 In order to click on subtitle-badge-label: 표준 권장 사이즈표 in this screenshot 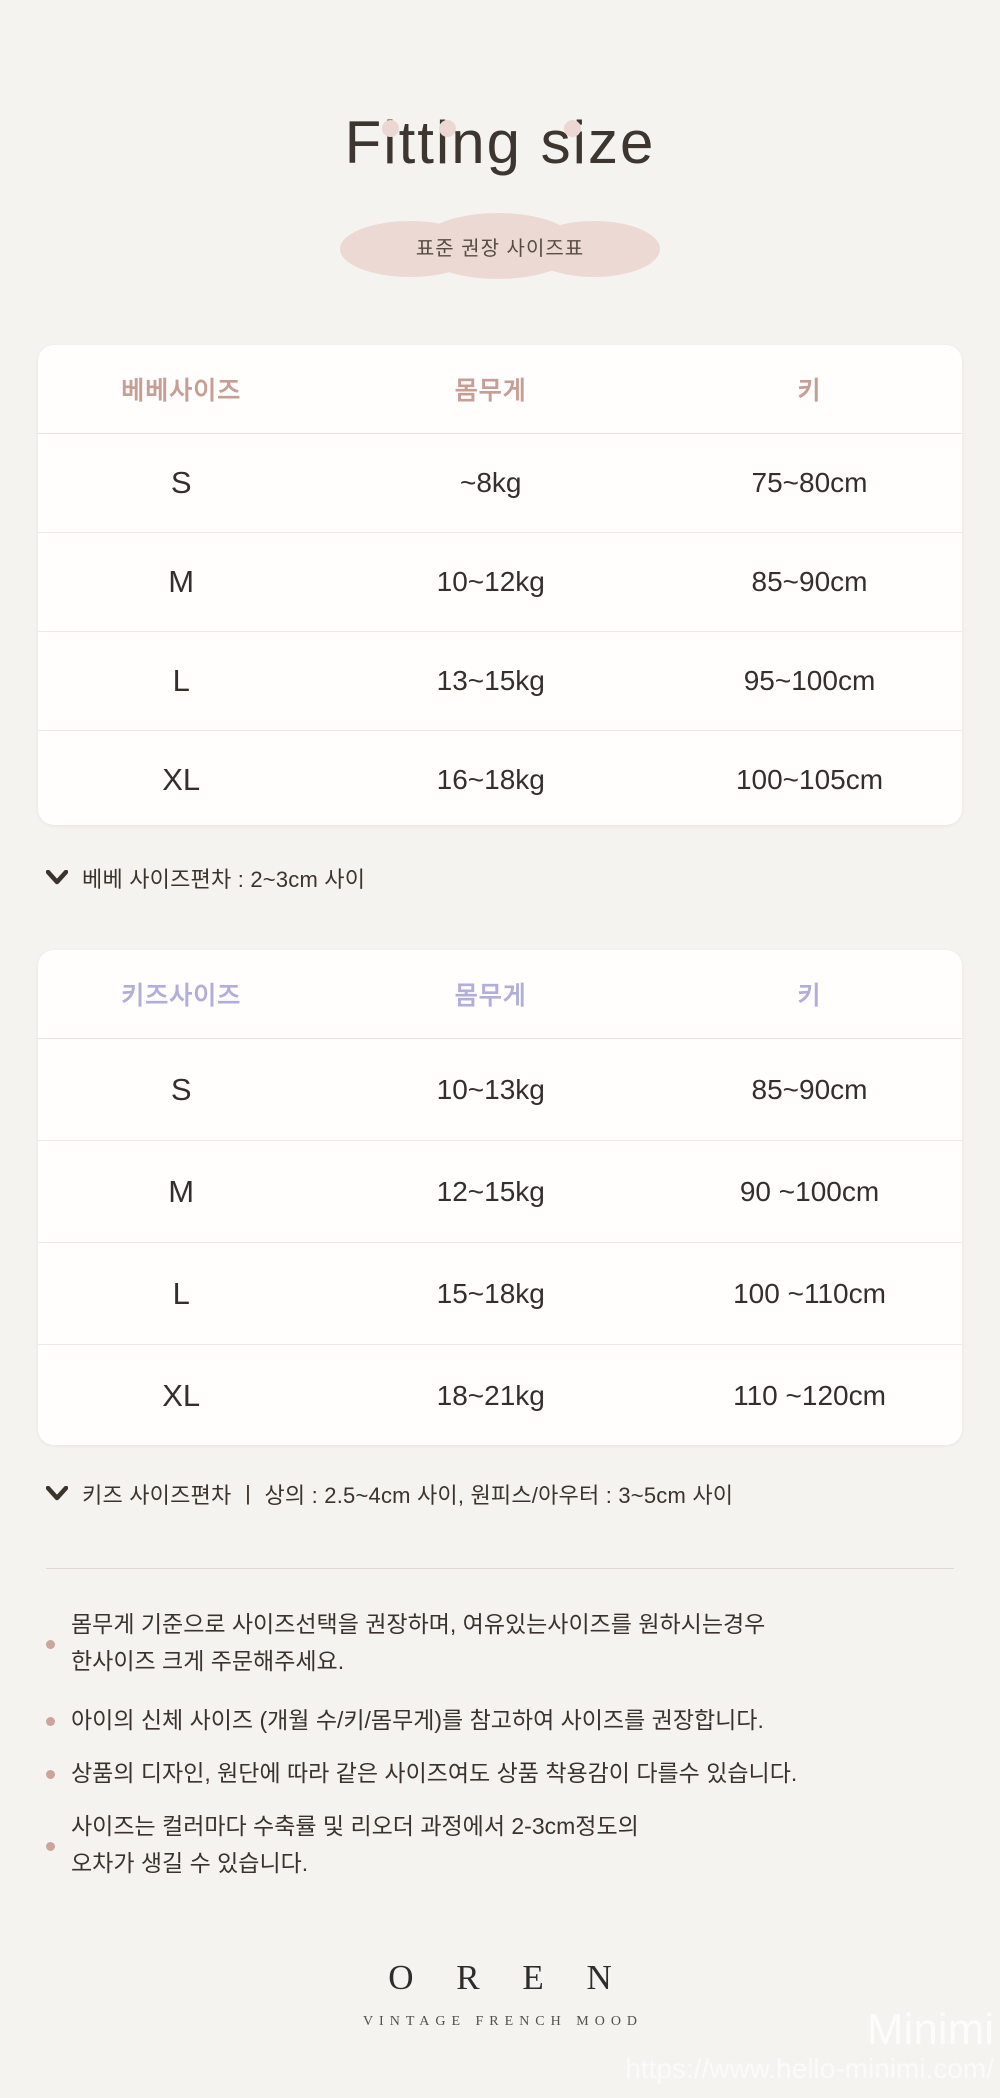, I will do `click(500, 248)`.